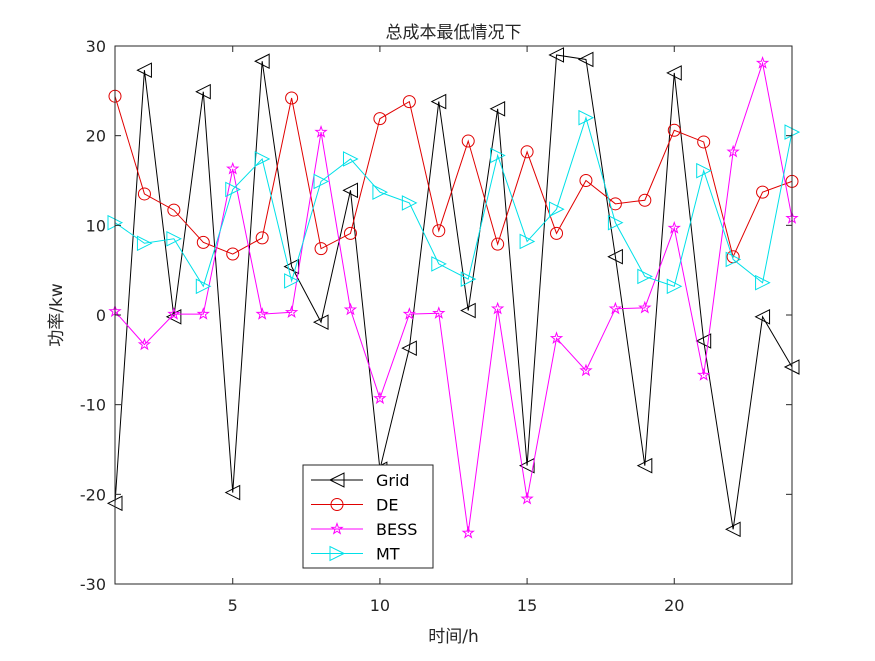  I want to click on legend-items: Grid DE BESS MT, so click(364, 517).